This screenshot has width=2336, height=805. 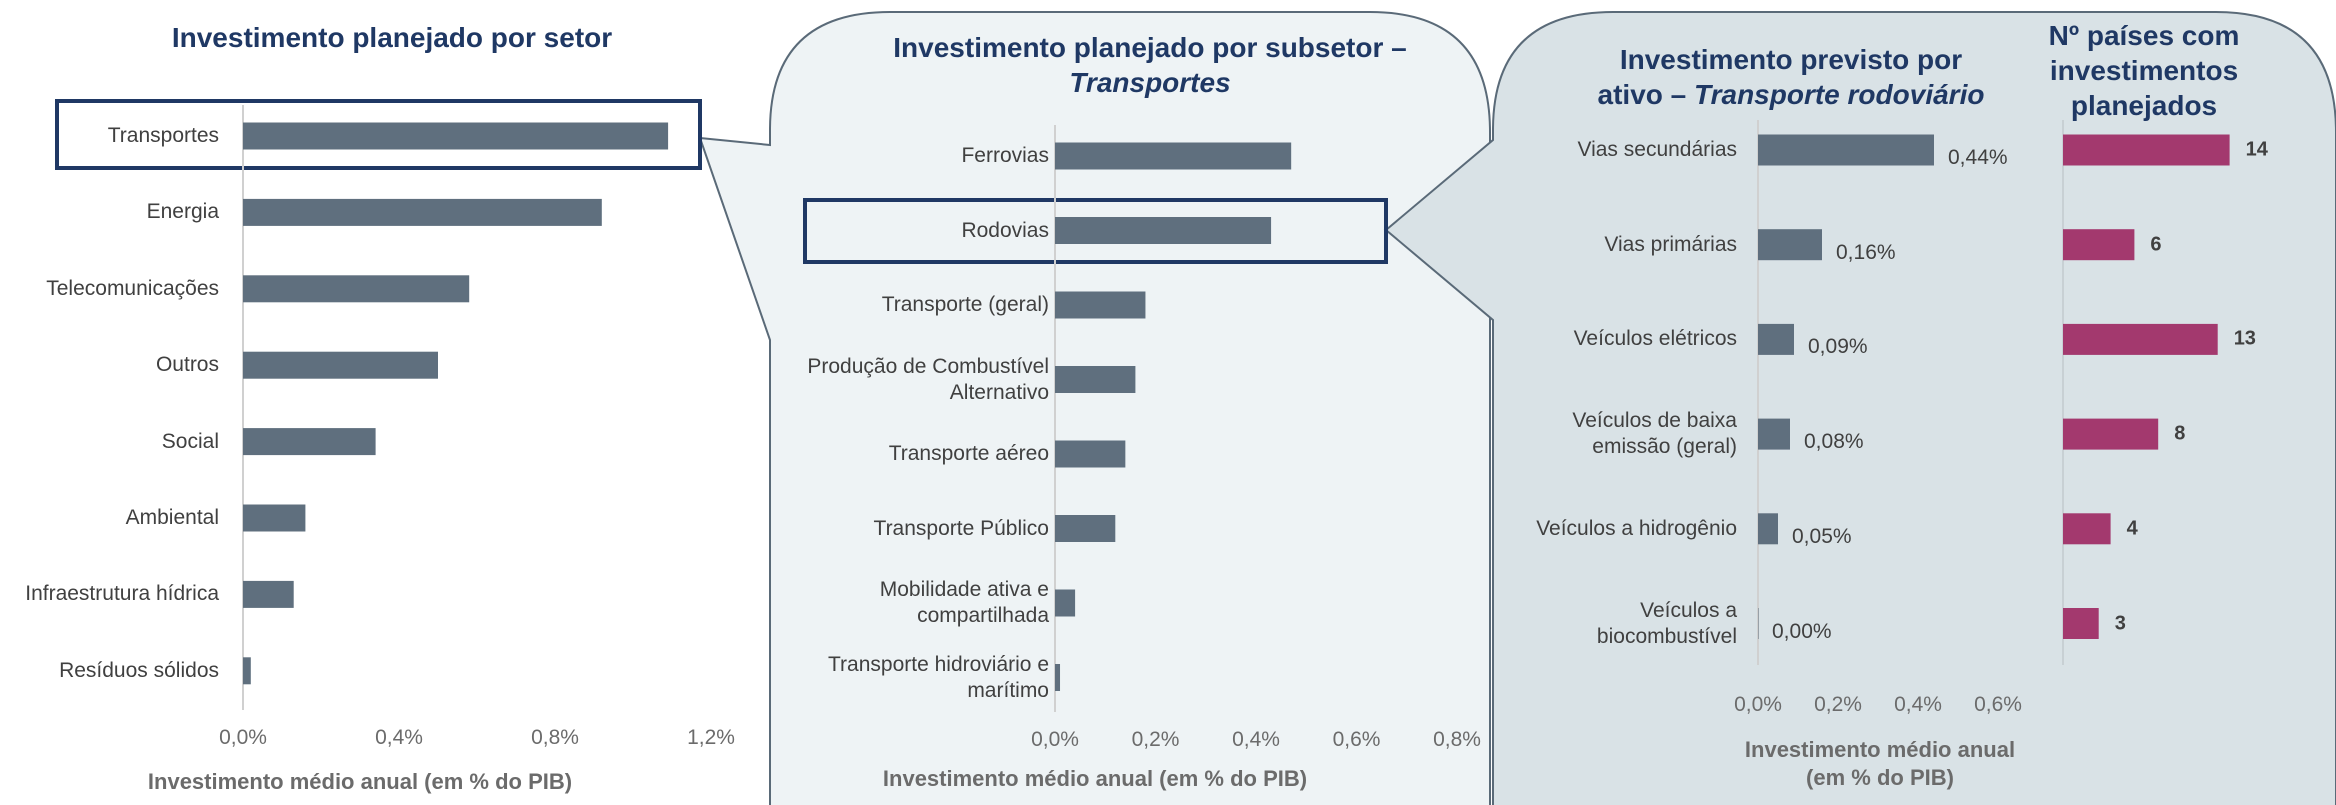 I want to click on value-label: 0,08%, so click(x=1834, y=441).